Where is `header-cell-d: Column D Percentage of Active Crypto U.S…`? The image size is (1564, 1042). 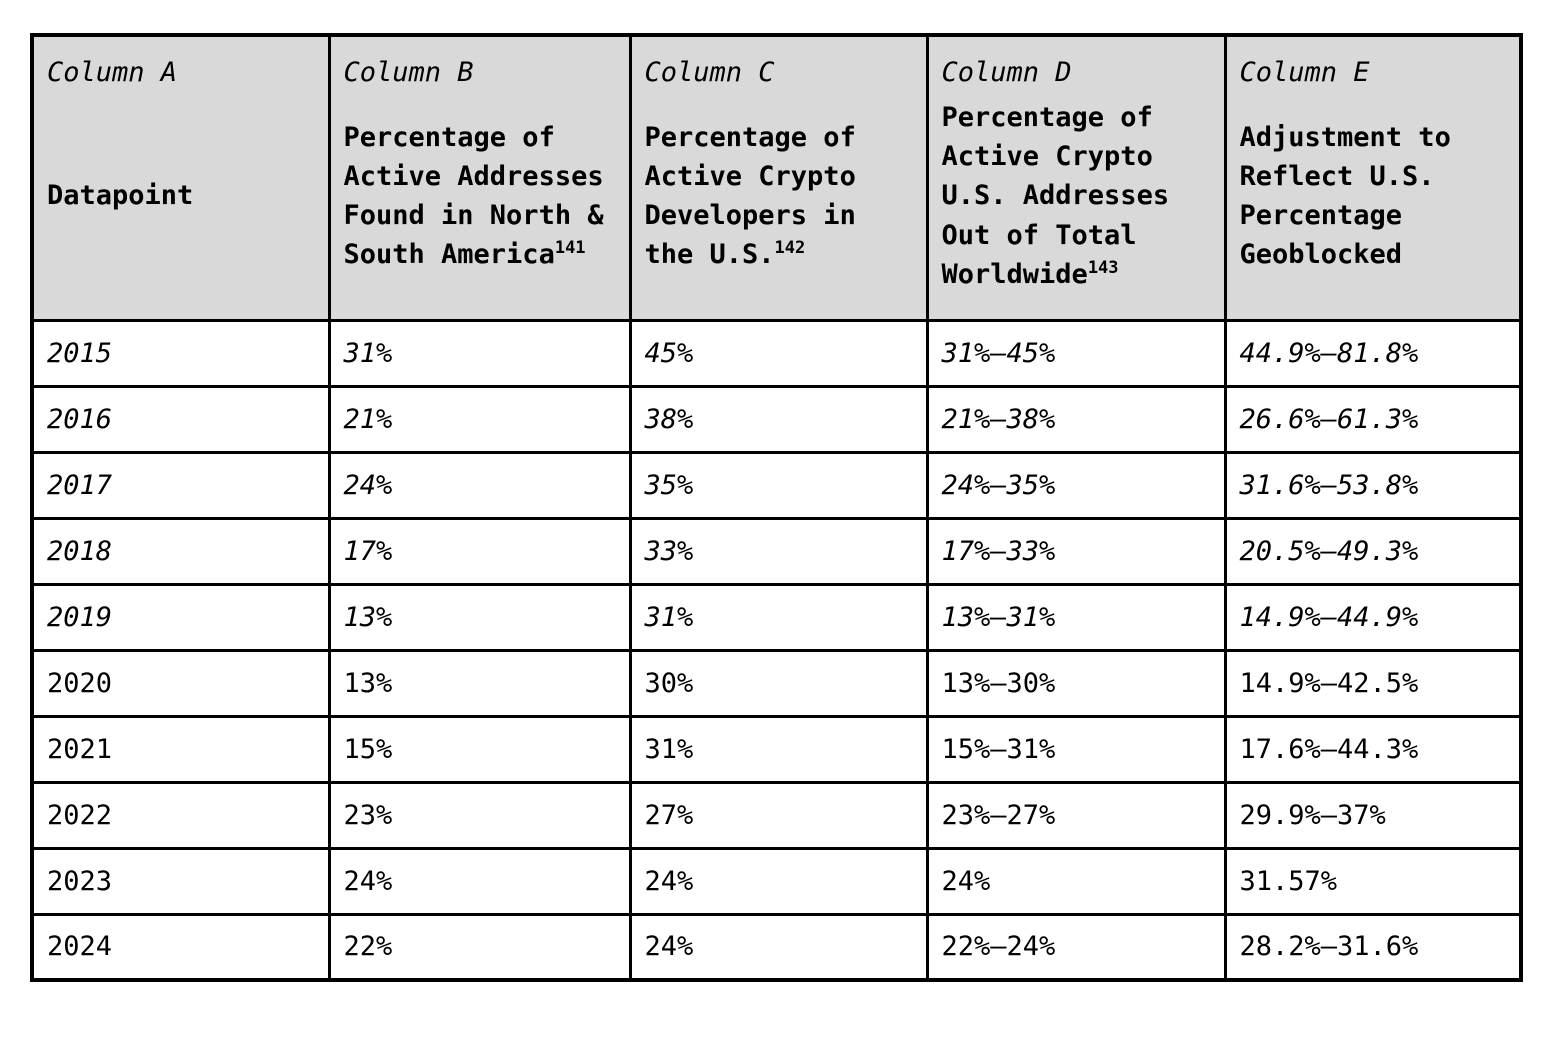
header-cell-d: Column D Percentage of Active Crypto U.S… is located at coordinates (1076, 177).